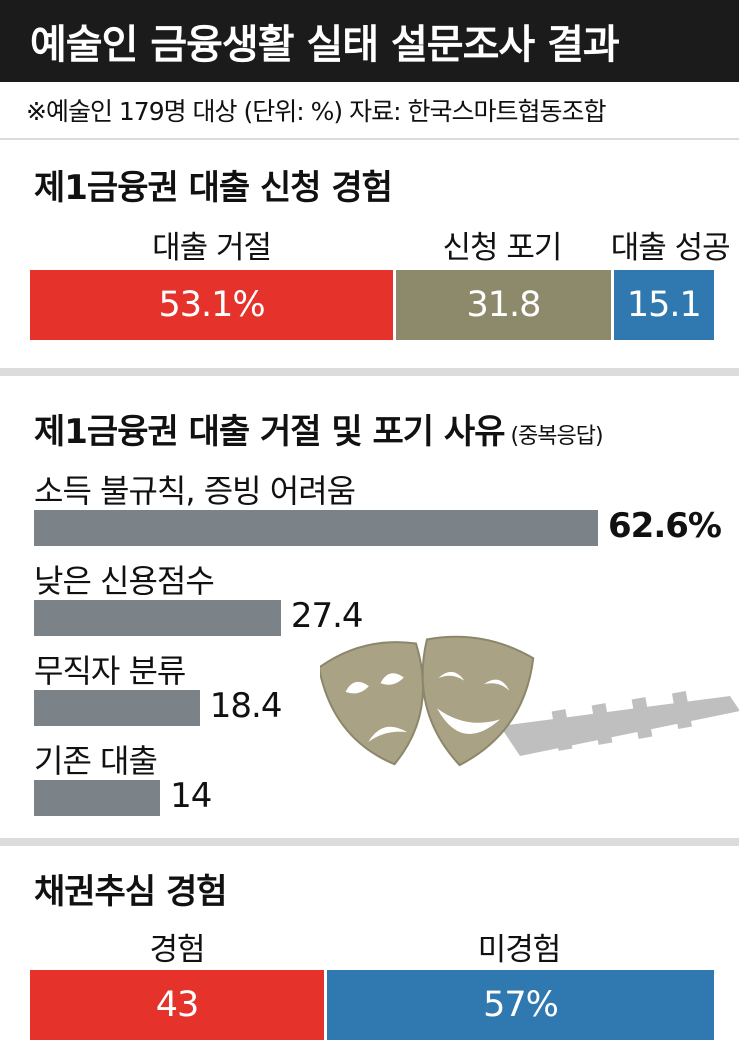 This screenshot has height=1063, width=739. Describe the element at coordinates (246, 706) in the screenshot. I see `reason-value-unemployed-classification: 18.4` at that location.